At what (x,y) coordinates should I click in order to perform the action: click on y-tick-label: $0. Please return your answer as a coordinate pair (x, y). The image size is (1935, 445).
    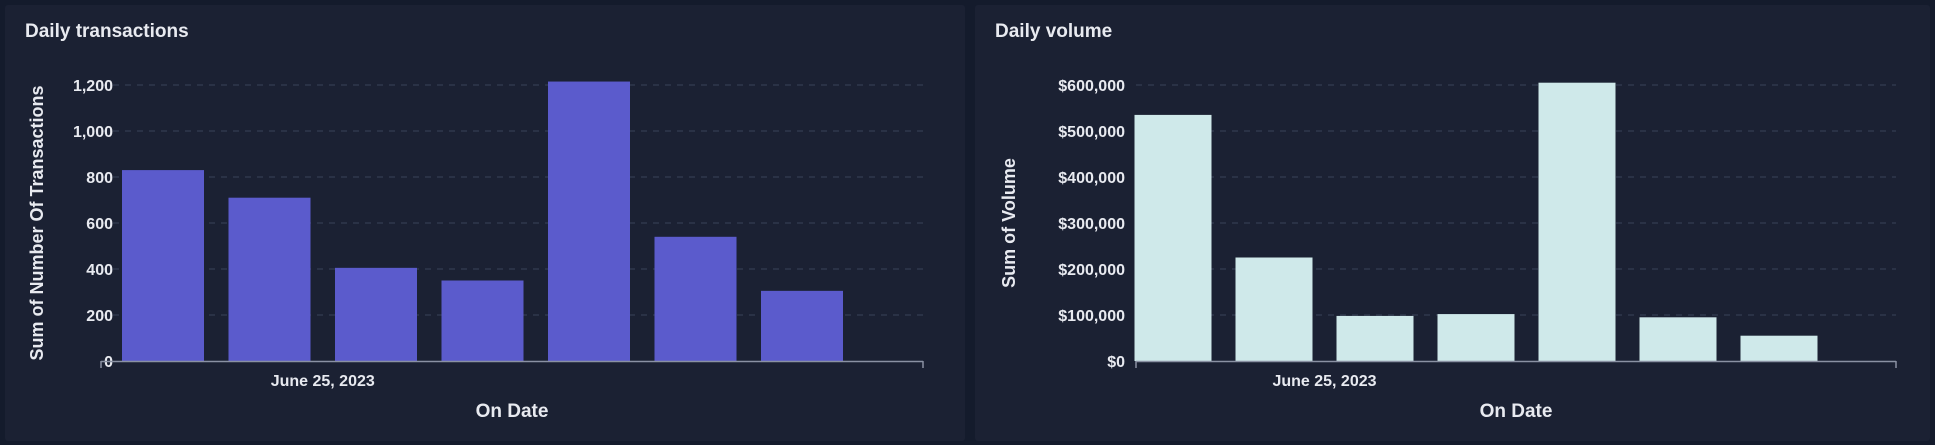
    Looking at the image, I should click on (1116, 362).